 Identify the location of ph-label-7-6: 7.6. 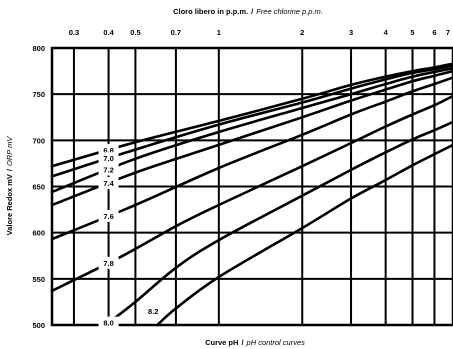
(108, 216).